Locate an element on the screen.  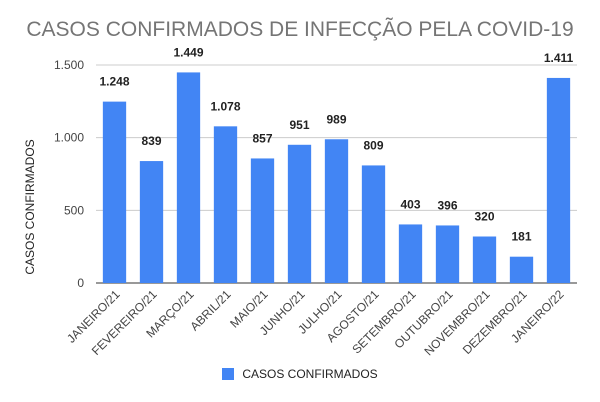
x-tick-label: DEZEMBRO/21 is located at coordinates (495, 322).